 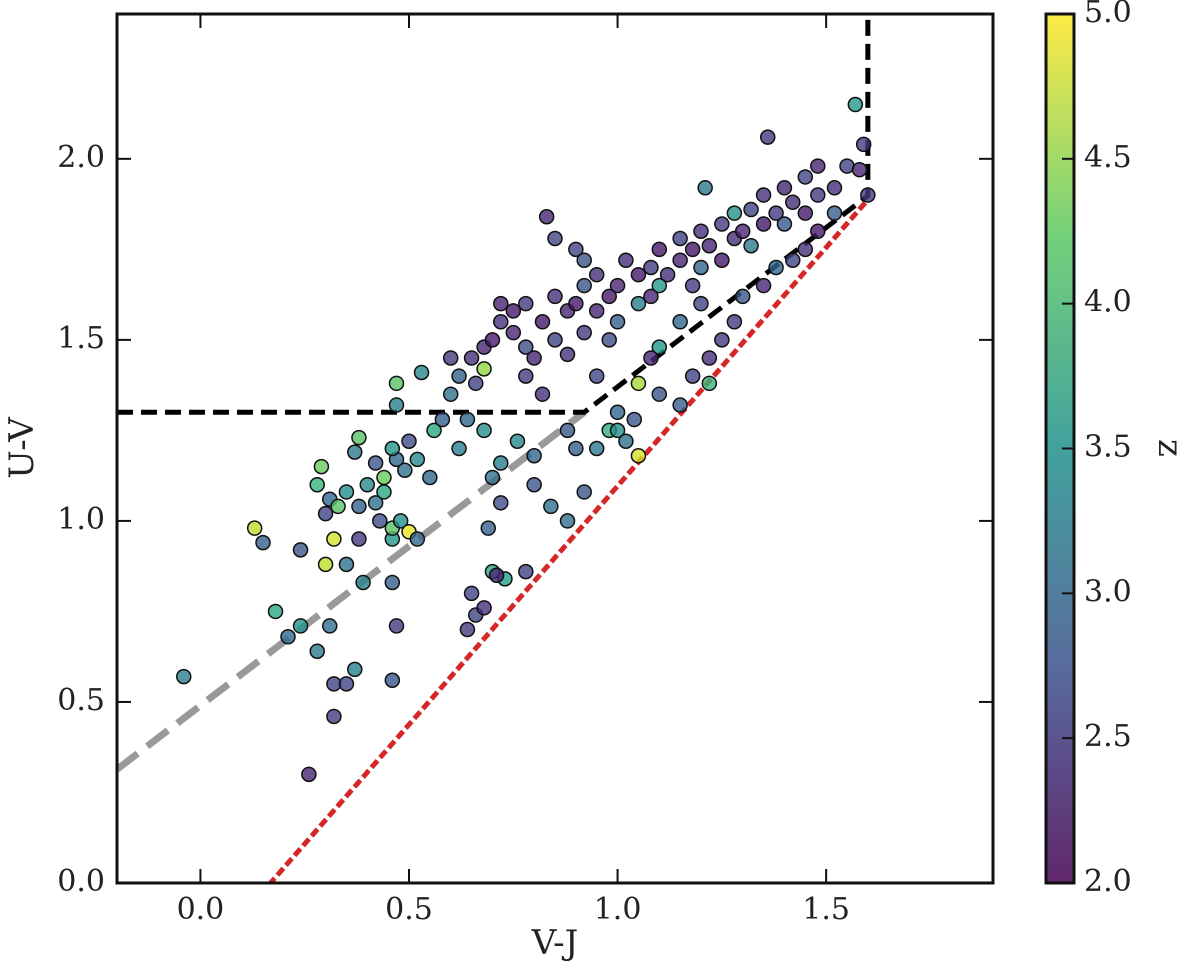 I want to click on colorbar-label: z, so click(x=1170, y=448).